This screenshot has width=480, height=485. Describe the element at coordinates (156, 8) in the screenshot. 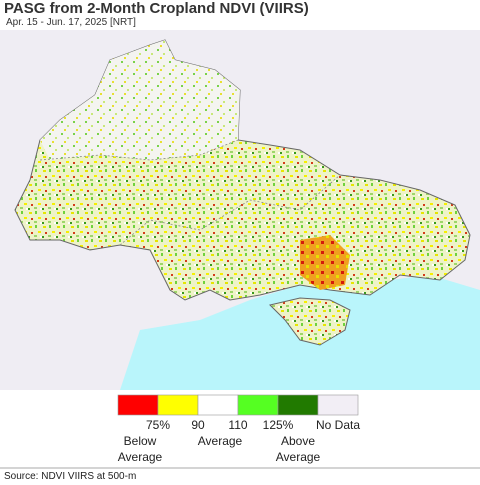

I see `title: PASG from 2-Month Cropland NDVI (VIIRS)` at that location.